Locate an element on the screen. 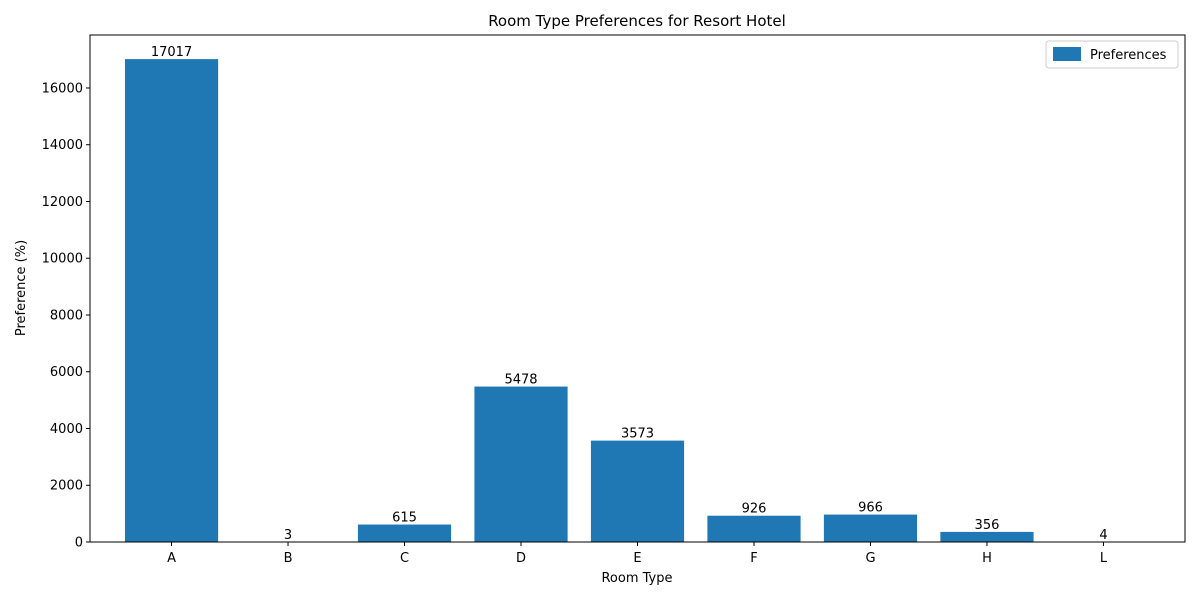  y-tick-label: 0 is located at coordinates (79, 543).